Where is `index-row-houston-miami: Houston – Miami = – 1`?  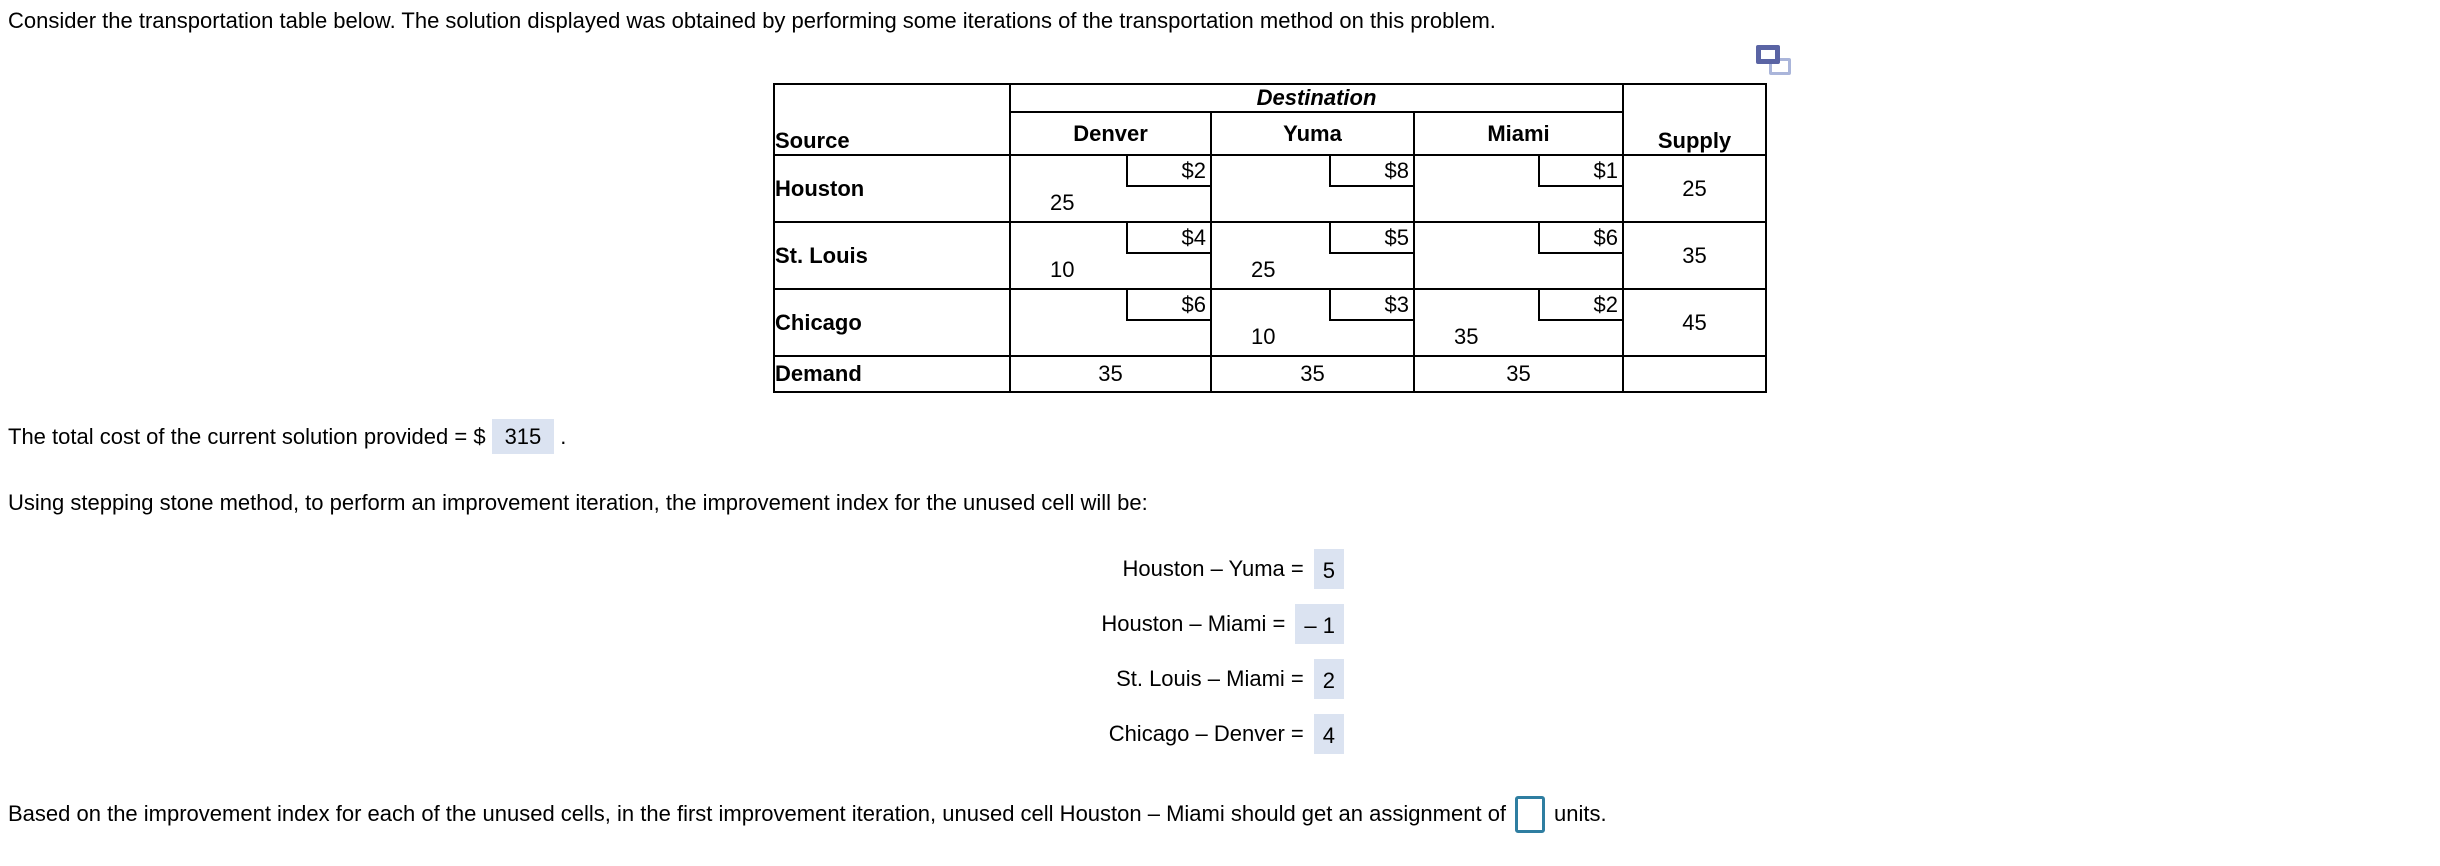
index-row-houston-miami: Houston – Miami = – 1 is located at coordinates (672, 623).